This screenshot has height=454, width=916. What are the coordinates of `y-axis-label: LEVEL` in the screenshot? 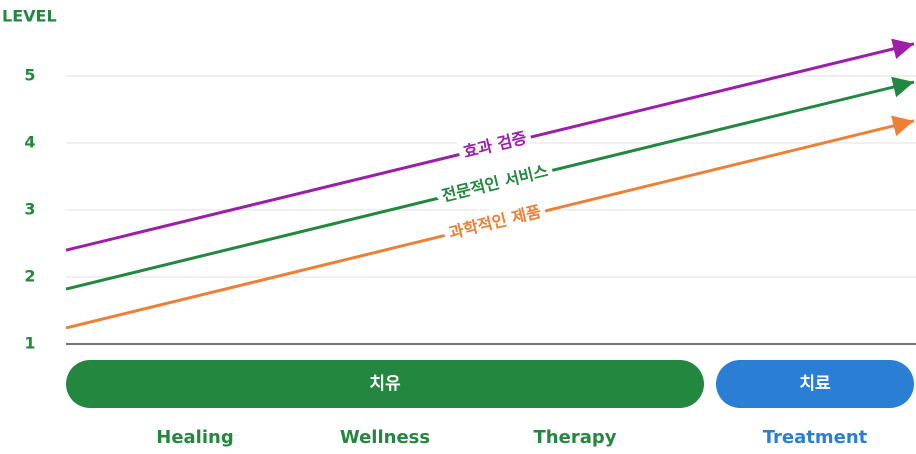 It's located at (29, 16).